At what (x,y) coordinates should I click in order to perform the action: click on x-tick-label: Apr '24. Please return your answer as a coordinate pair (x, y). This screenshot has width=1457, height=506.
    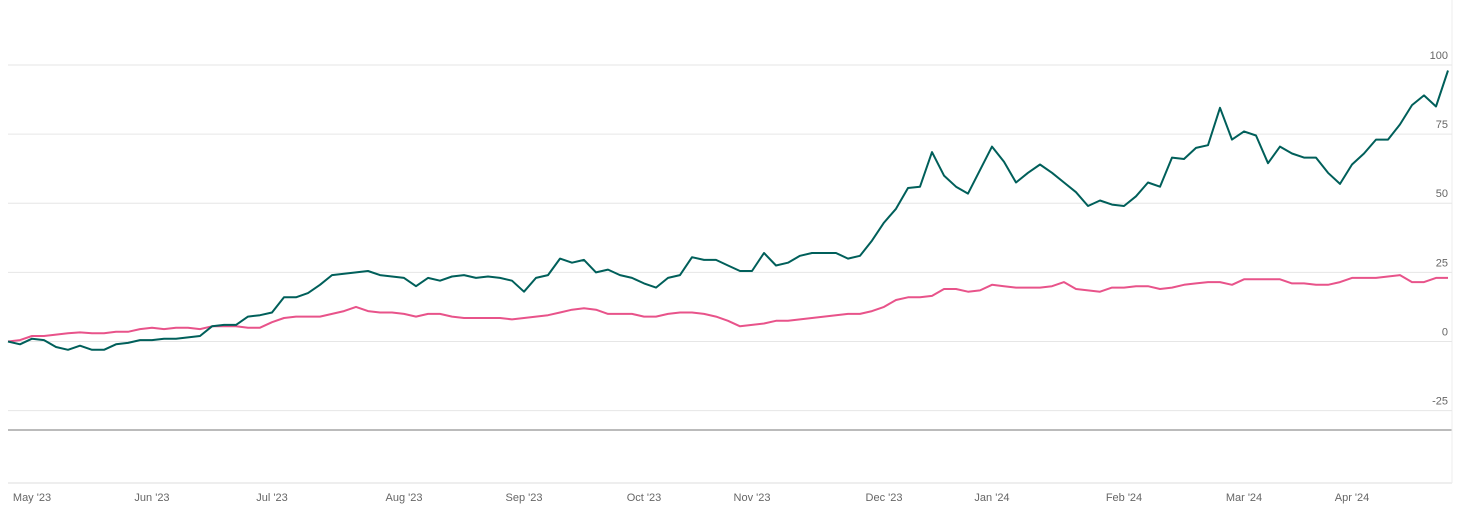
    Looking at the image, I should click on (1352, 498).